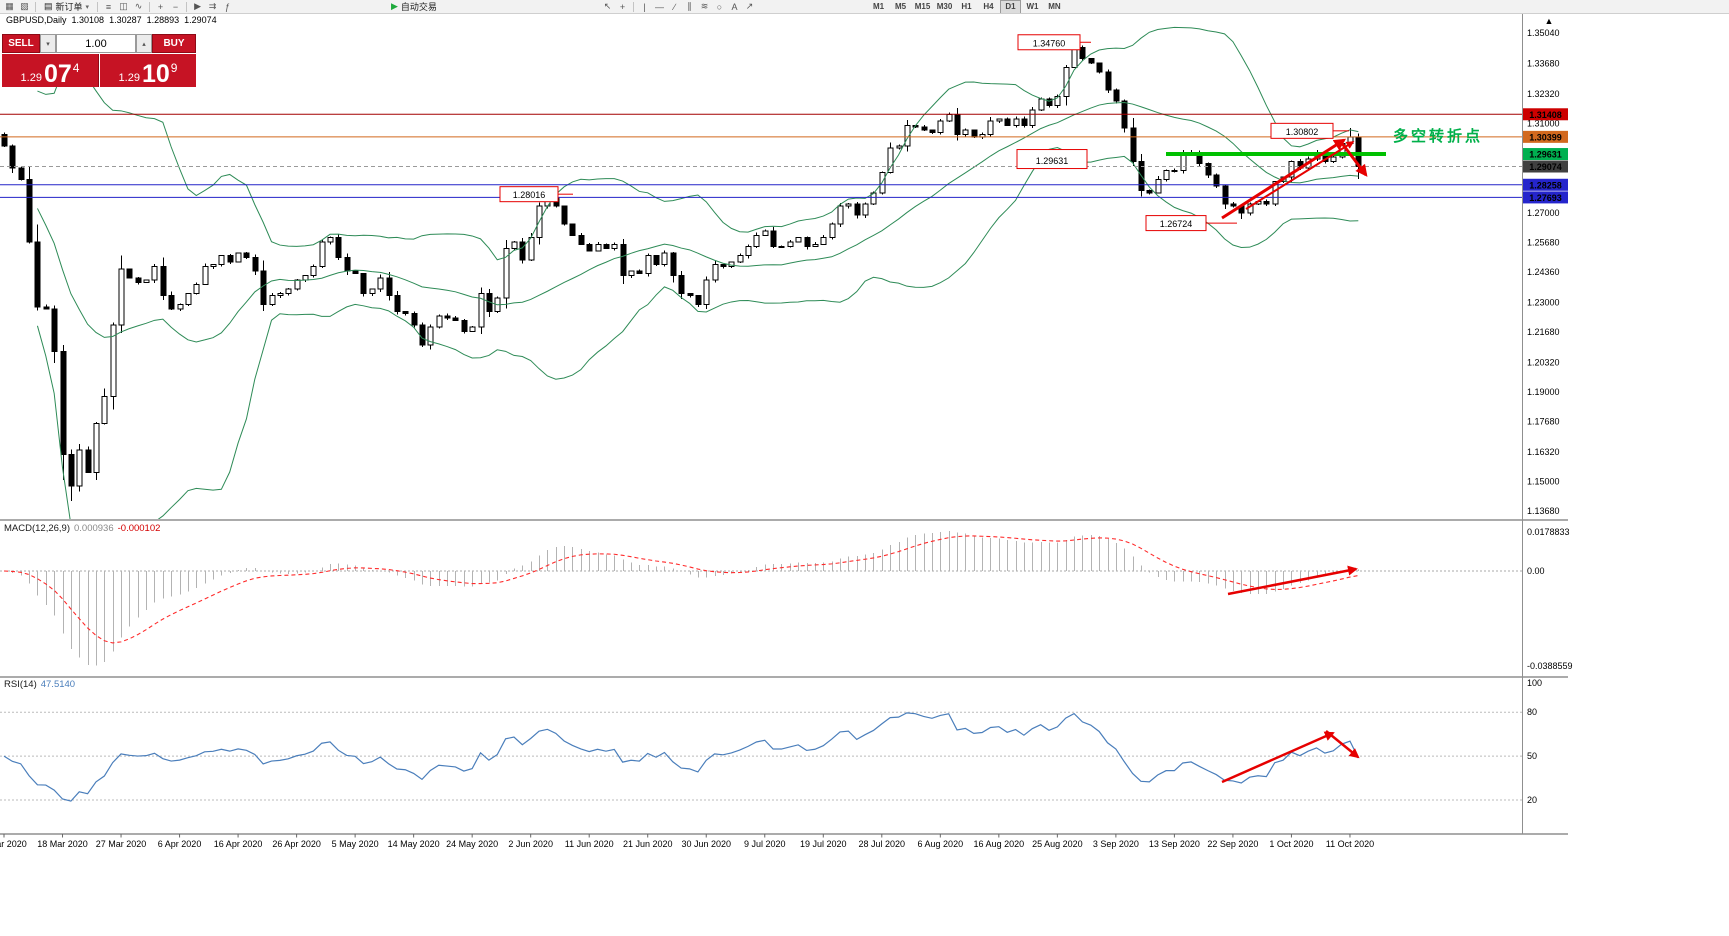  Describe the element at coordinates (1548, 532) in the screenshot. I see `svg-text: 0.0178833` at that location.